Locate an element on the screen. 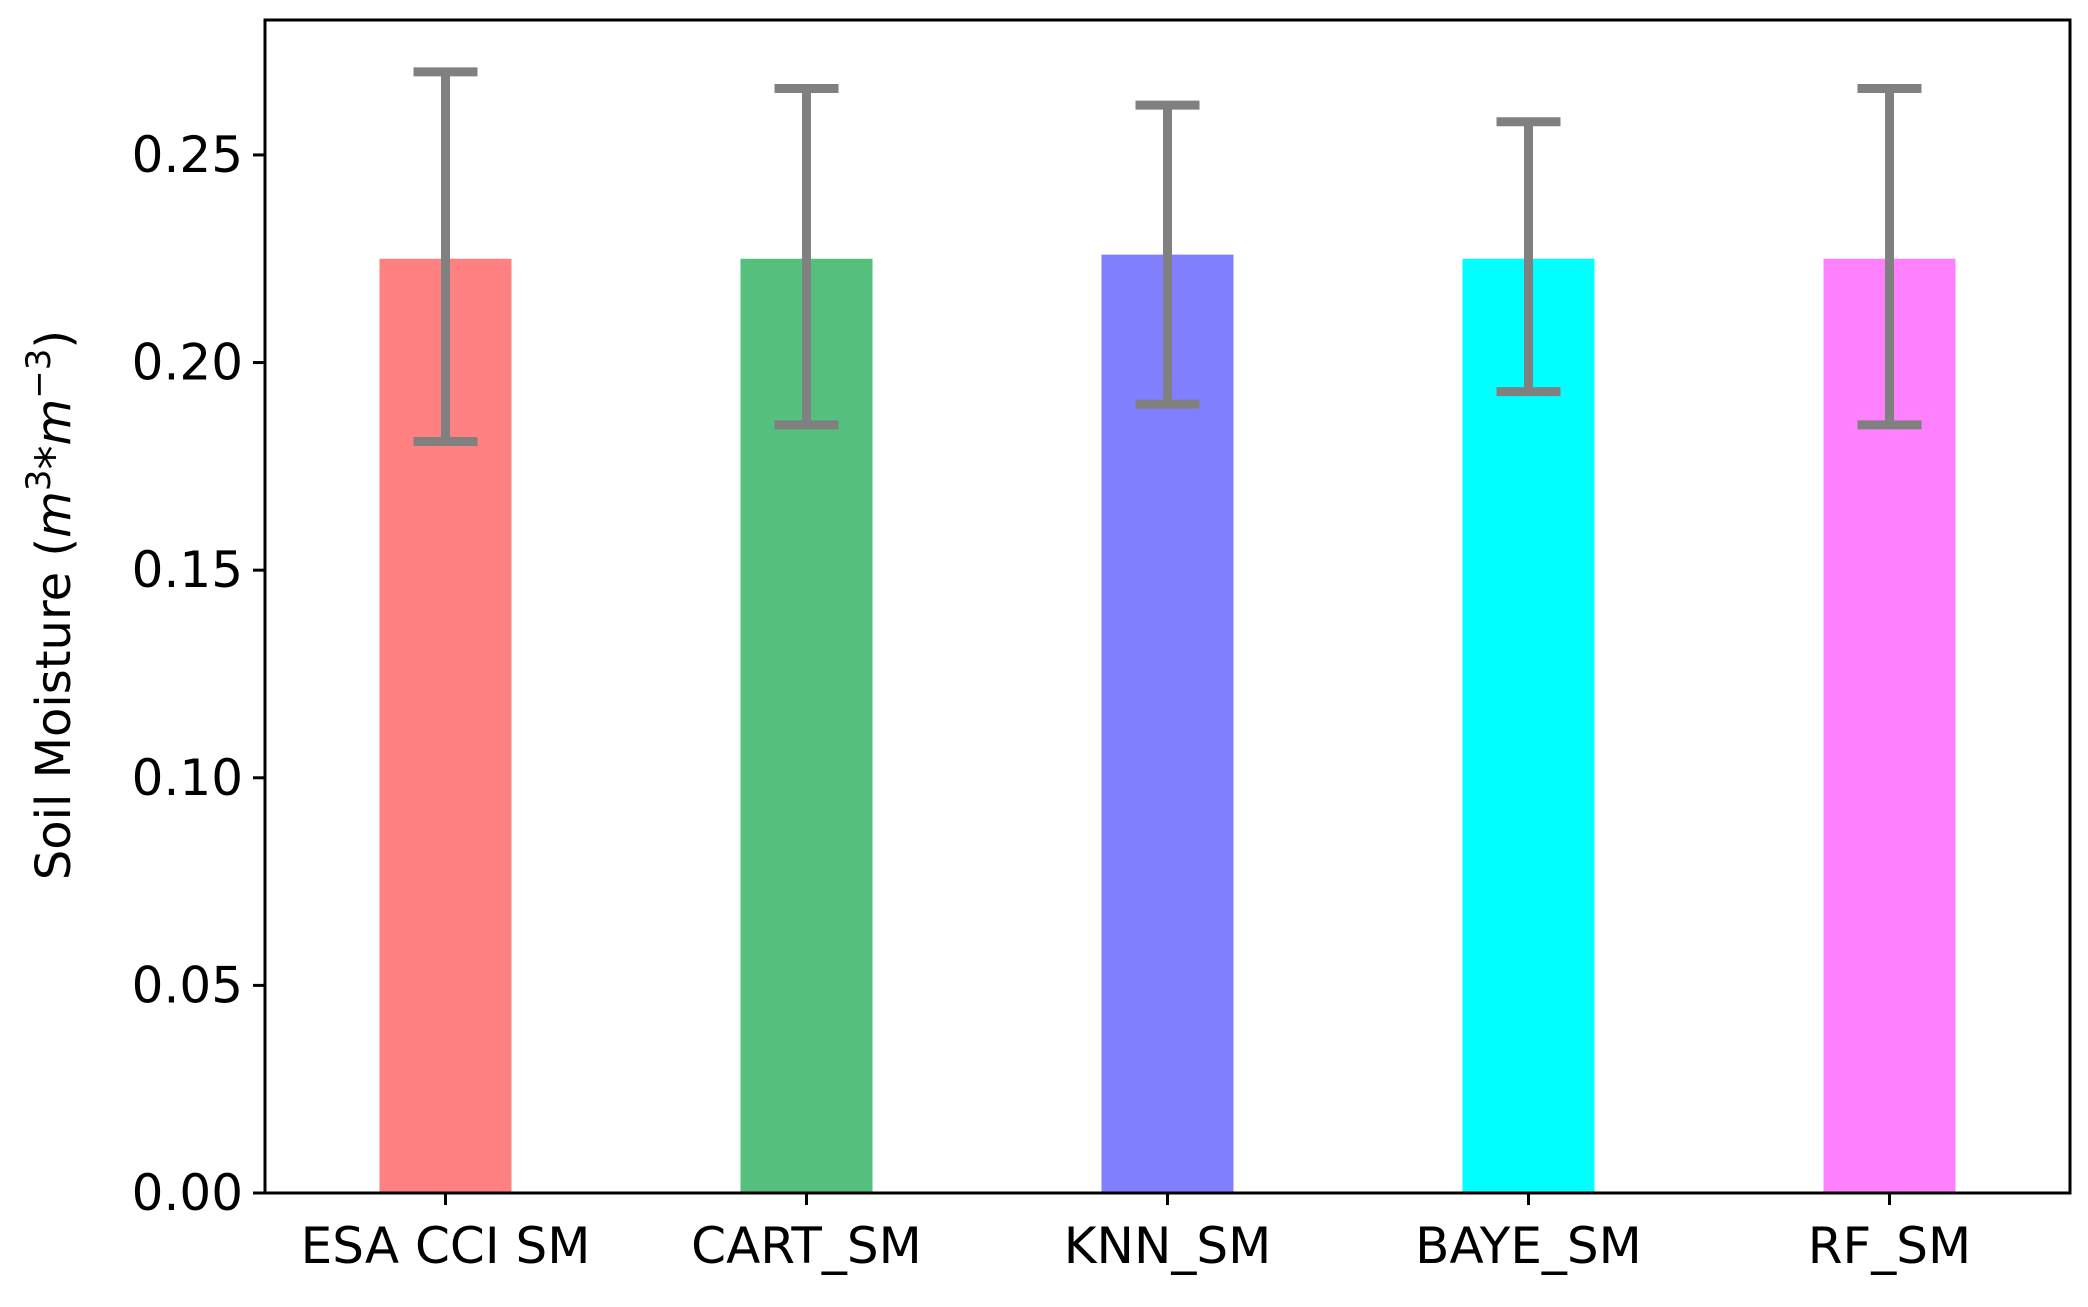 This screenshot has width=2088, height=1307. x-tick-label-baye-sm: BAYE_SM is located at coordinates (1528, 1246).